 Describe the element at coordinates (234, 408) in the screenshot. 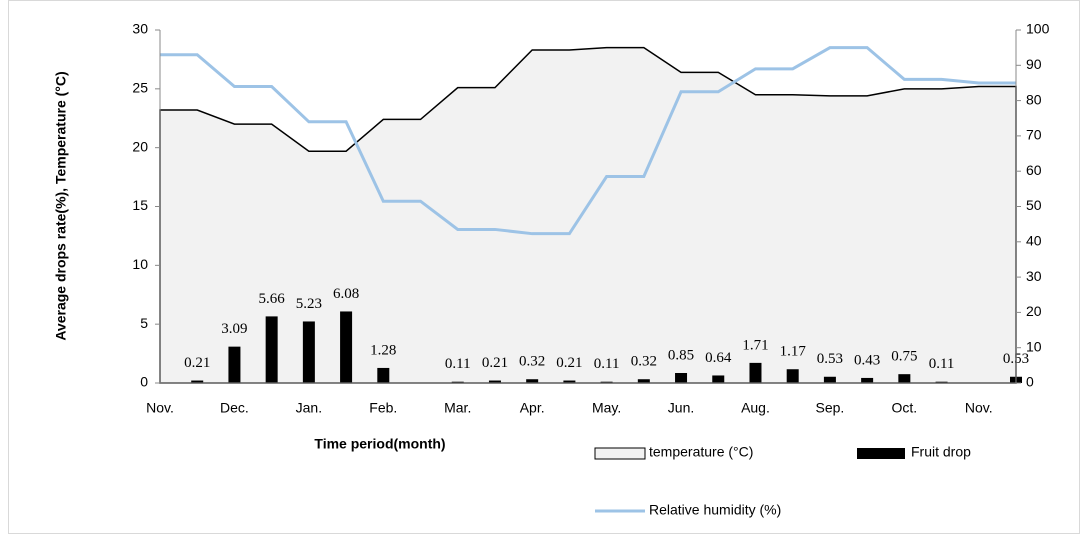

I see `x-tick-label: Dec.` at that location.